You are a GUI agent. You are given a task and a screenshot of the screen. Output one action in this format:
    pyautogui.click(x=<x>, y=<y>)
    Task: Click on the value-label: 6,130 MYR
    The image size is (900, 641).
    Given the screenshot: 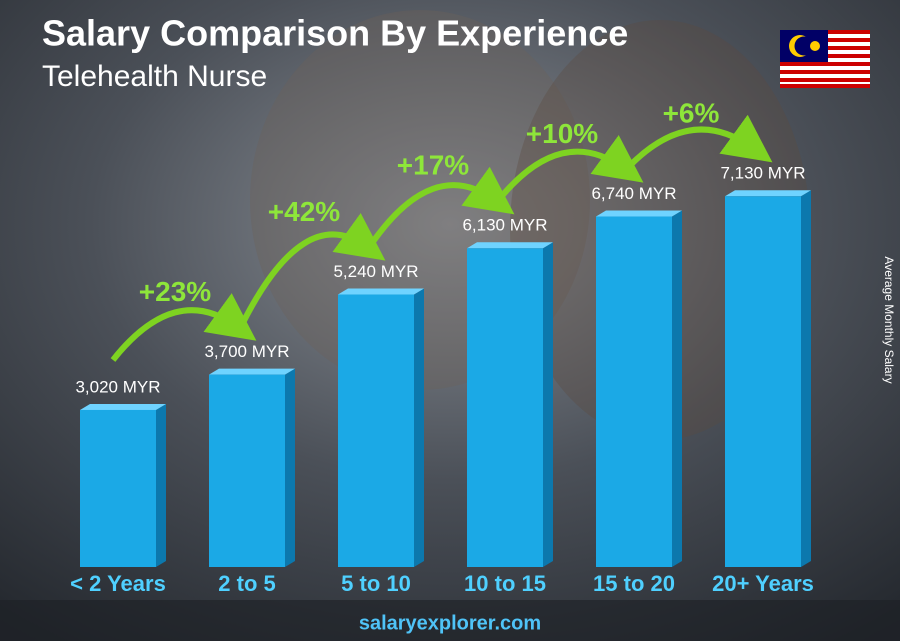 What is the action you would take?
    pyautogui.click(x=504, y=225)
    